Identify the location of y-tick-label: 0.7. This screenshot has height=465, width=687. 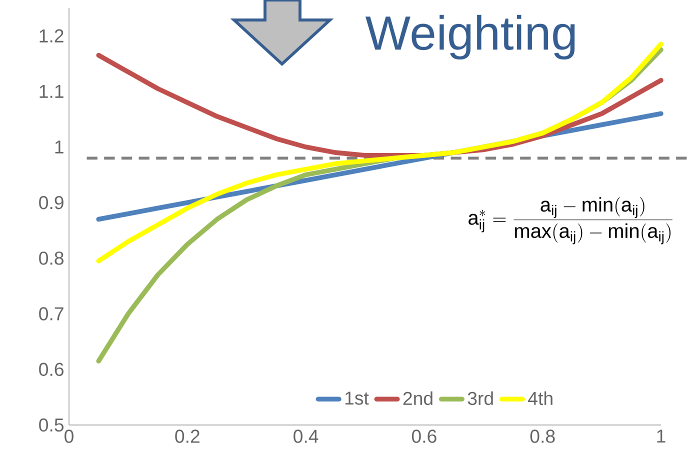
(51, 313).